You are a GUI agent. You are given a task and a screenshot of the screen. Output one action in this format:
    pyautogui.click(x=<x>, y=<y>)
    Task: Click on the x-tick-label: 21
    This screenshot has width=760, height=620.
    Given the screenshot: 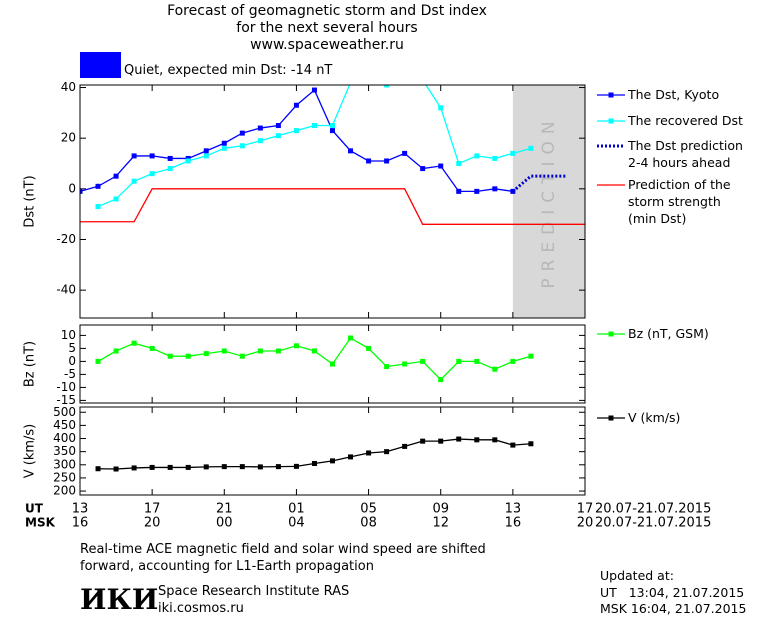 What is the action you would take?
    pyautogui.click(x=224, y=509)
    